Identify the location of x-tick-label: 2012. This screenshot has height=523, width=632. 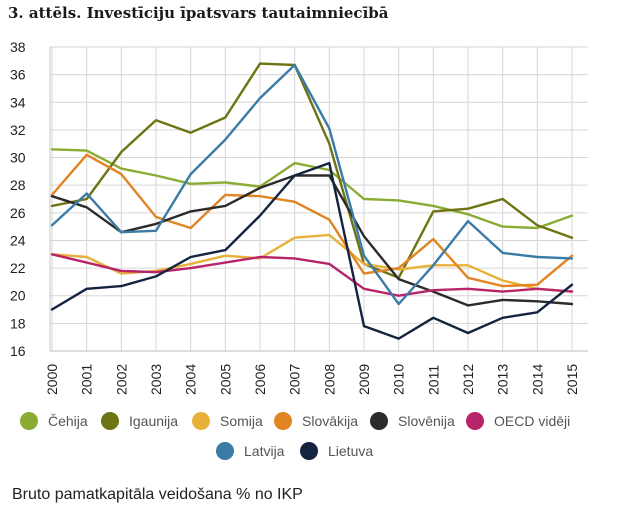
(468, 379).